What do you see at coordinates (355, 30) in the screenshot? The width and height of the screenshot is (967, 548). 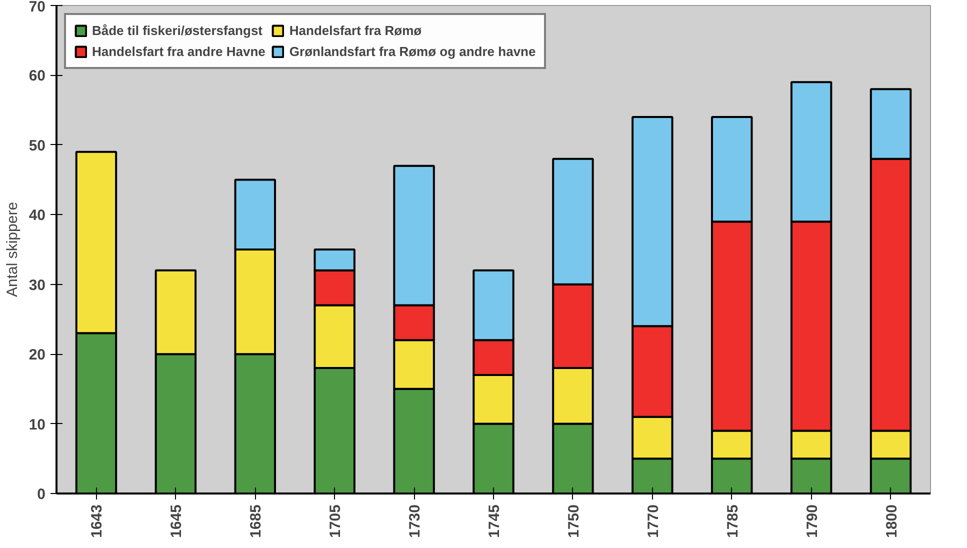 I see `legend-label: Handelsfart fra Rømø` at bounding box center [355, 30].